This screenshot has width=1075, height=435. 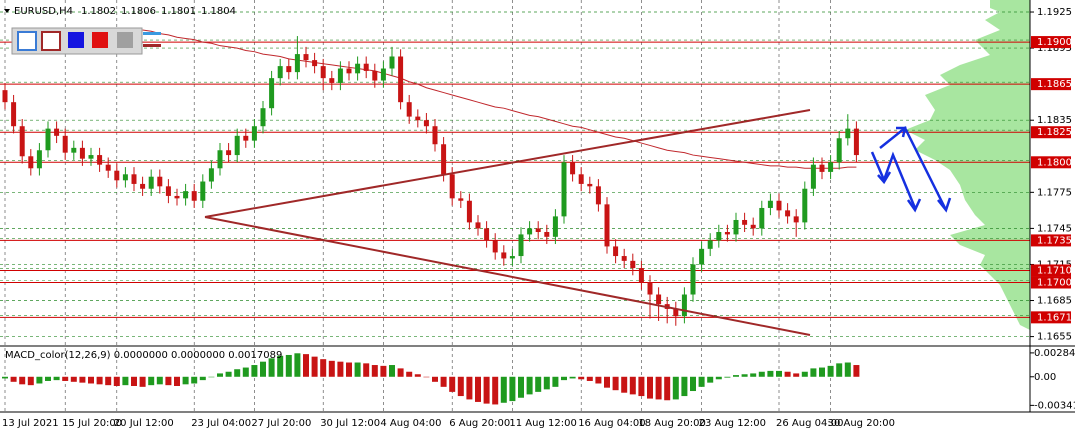 What do you see at coordinates (92, 423) in the screenshot?
I see `x-tick-label: 15 Jul 20:00` at bounding box center [92, 423].